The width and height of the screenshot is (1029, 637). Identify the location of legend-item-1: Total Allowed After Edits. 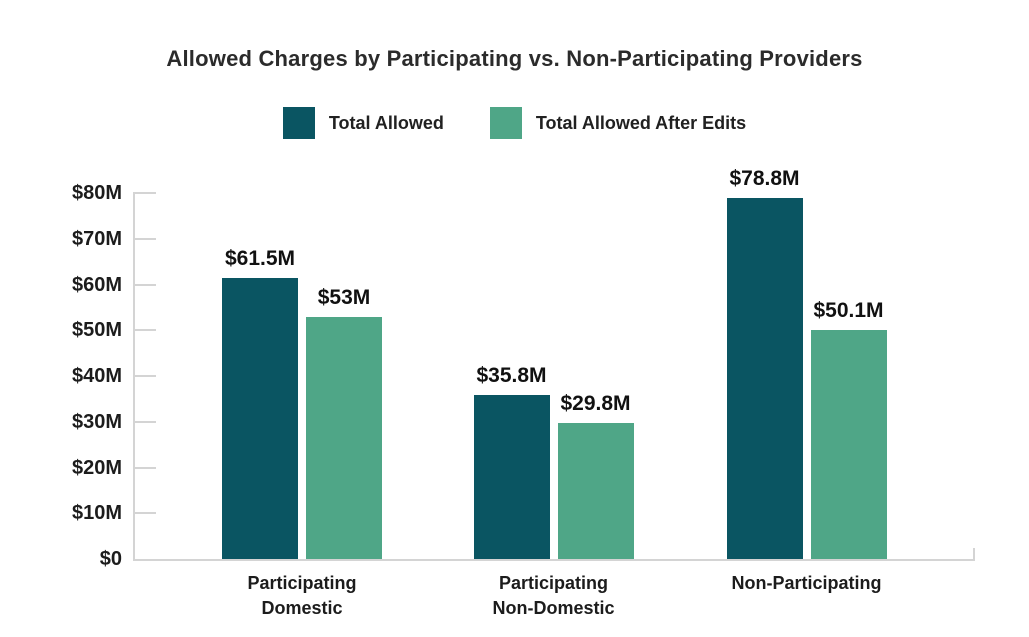
(618, 123).